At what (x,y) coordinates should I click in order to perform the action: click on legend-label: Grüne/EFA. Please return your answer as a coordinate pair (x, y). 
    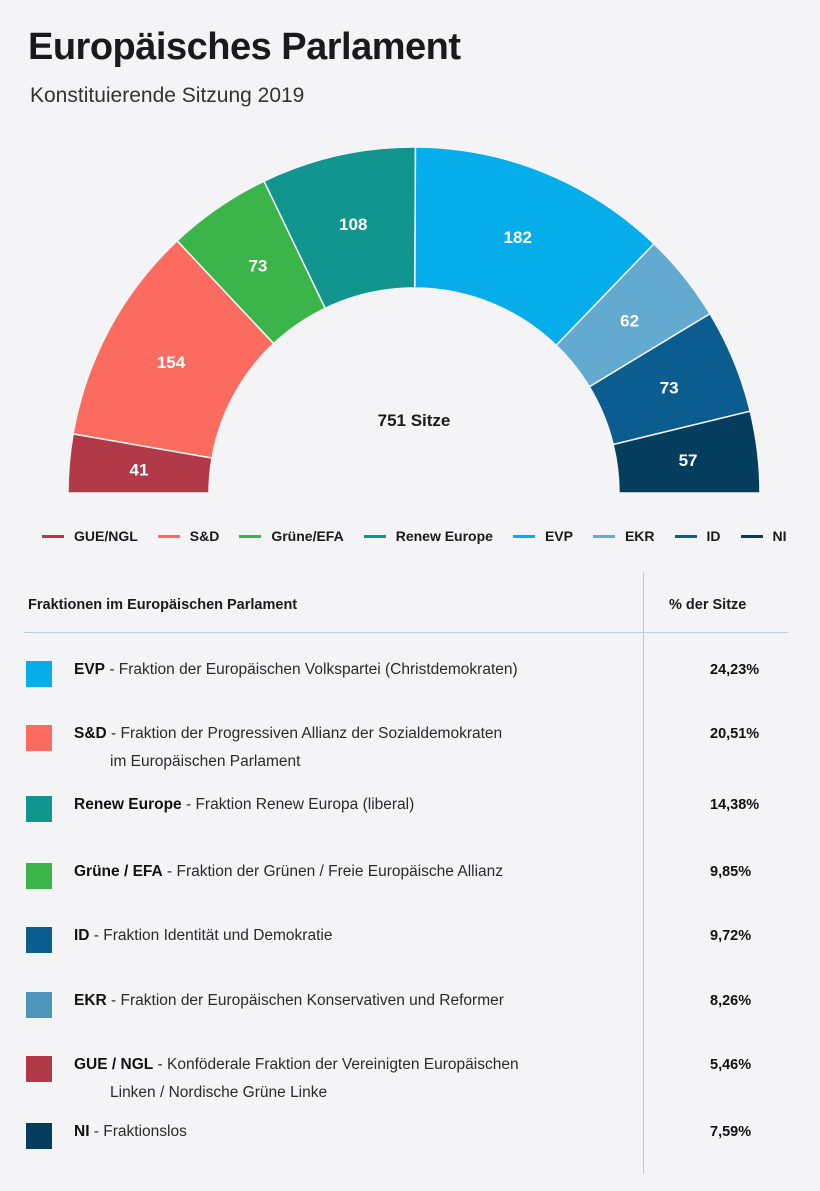
    Looking at the image, I should click on (307, 536).